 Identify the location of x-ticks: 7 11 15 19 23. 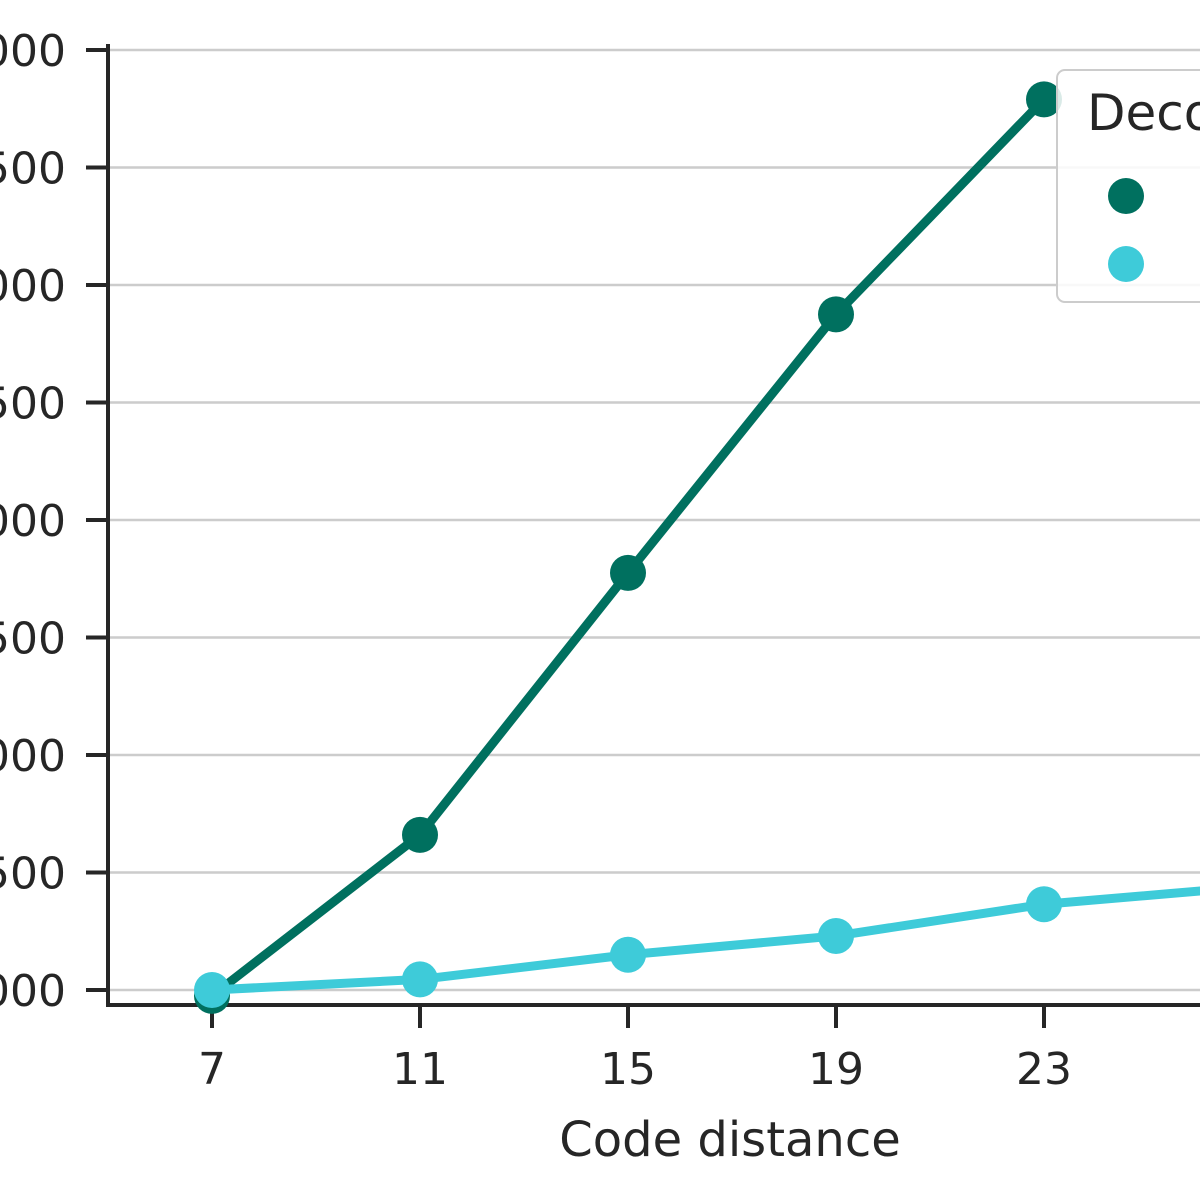
(635, 1050).